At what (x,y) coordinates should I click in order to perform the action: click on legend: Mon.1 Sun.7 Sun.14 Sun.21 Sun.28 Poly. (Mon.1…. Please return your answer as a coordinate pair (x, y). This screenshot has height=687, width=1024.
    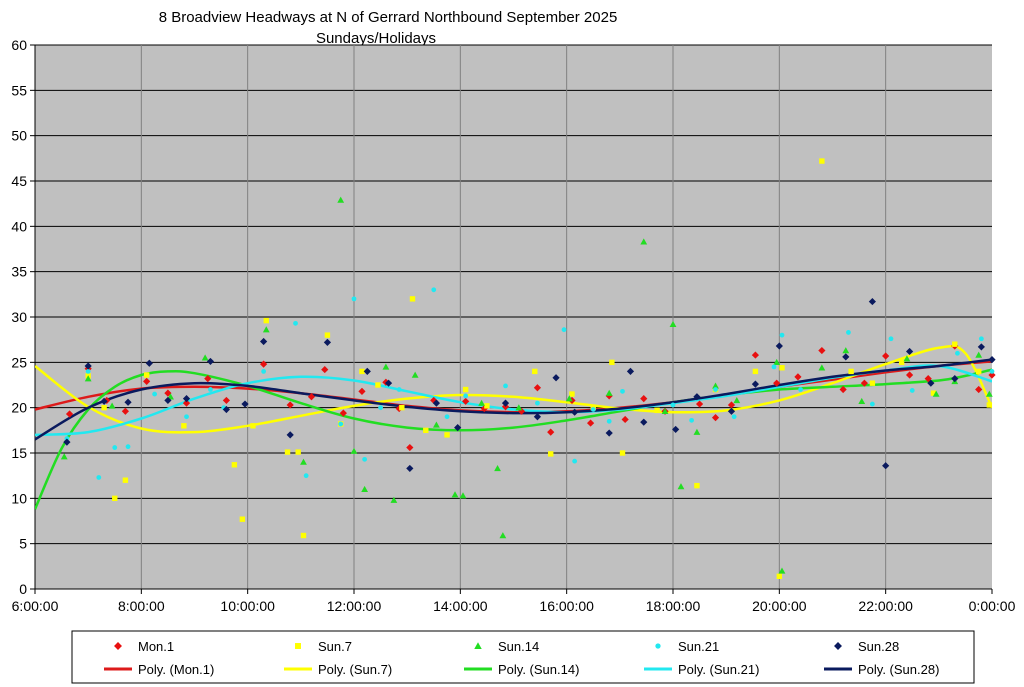
    Looking at the image, I should click on (521, 658).